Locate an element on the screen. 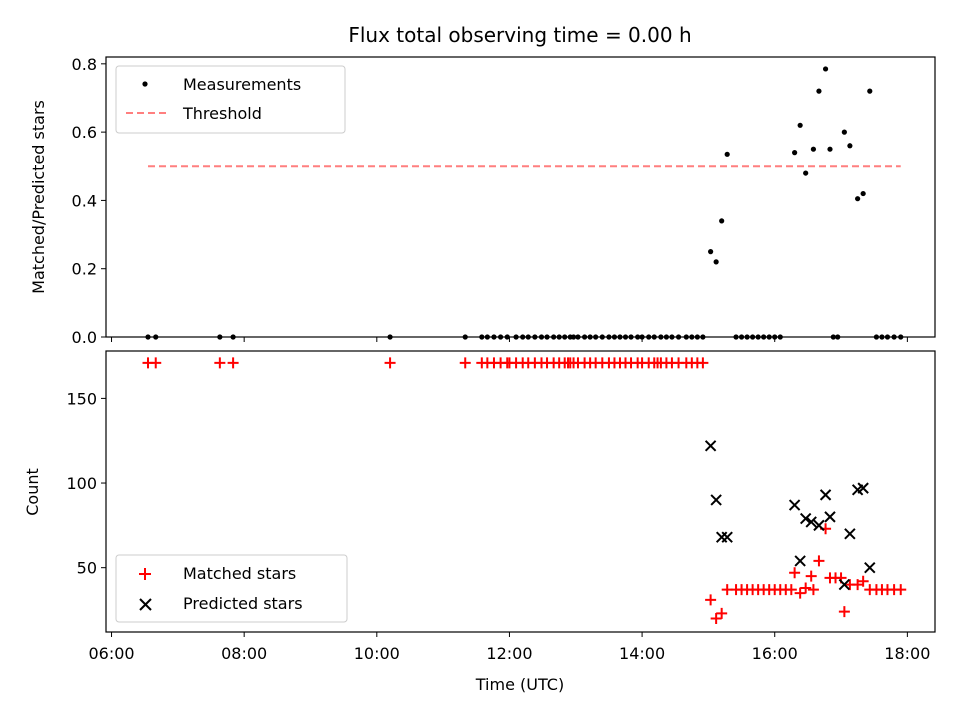  count-legend: Matched stars Predicted stars is located at coordinates (231, 588).